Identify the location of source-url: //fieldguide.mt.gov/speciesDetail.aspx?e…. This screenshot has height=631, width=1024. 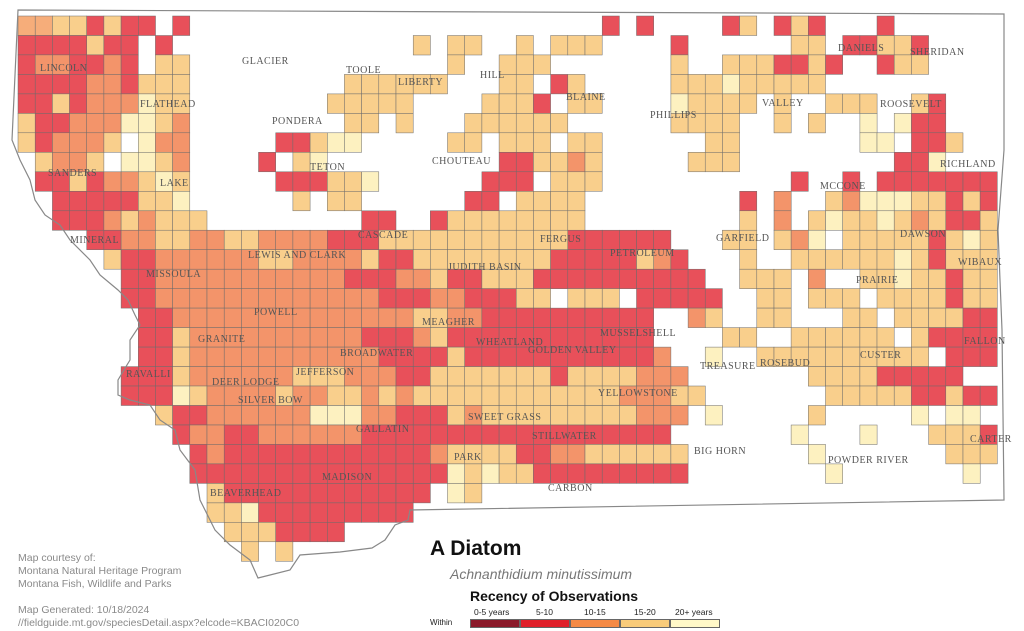
(159, 623).